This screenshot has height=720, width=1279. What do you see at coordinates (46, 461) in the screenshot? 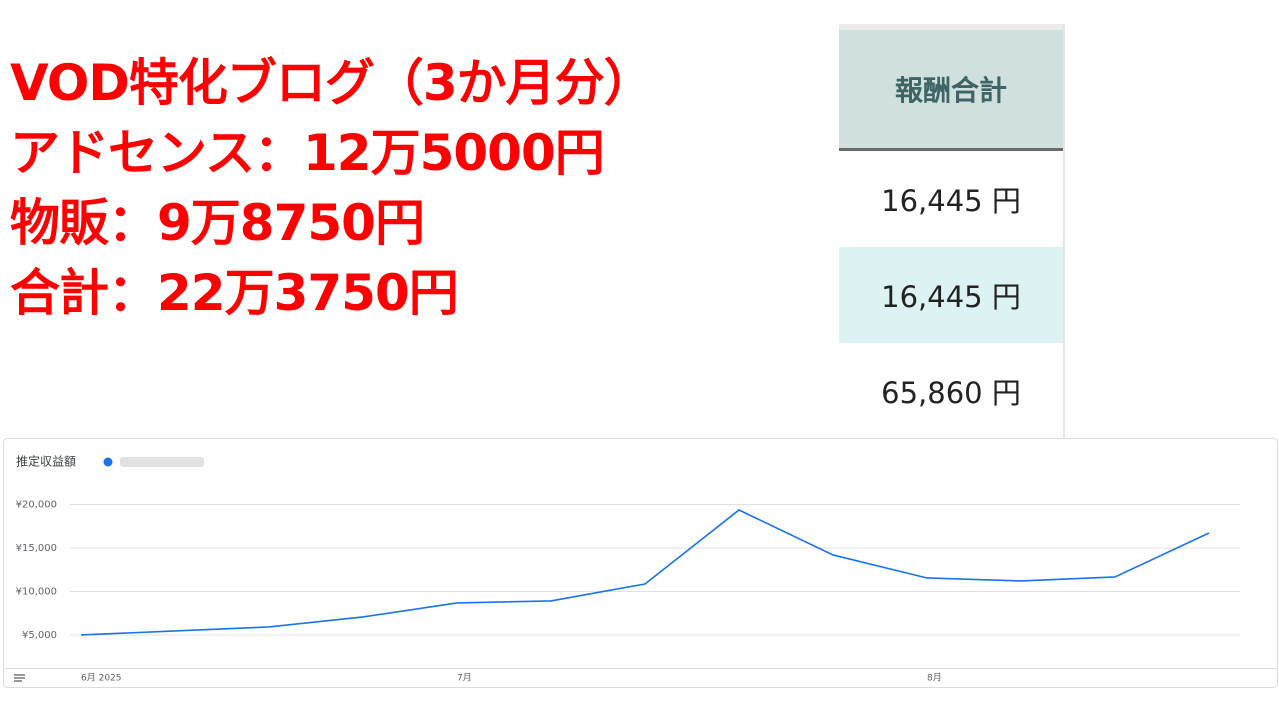
I see `chart-title: 推定収益額` at bounding box center [46, 461].